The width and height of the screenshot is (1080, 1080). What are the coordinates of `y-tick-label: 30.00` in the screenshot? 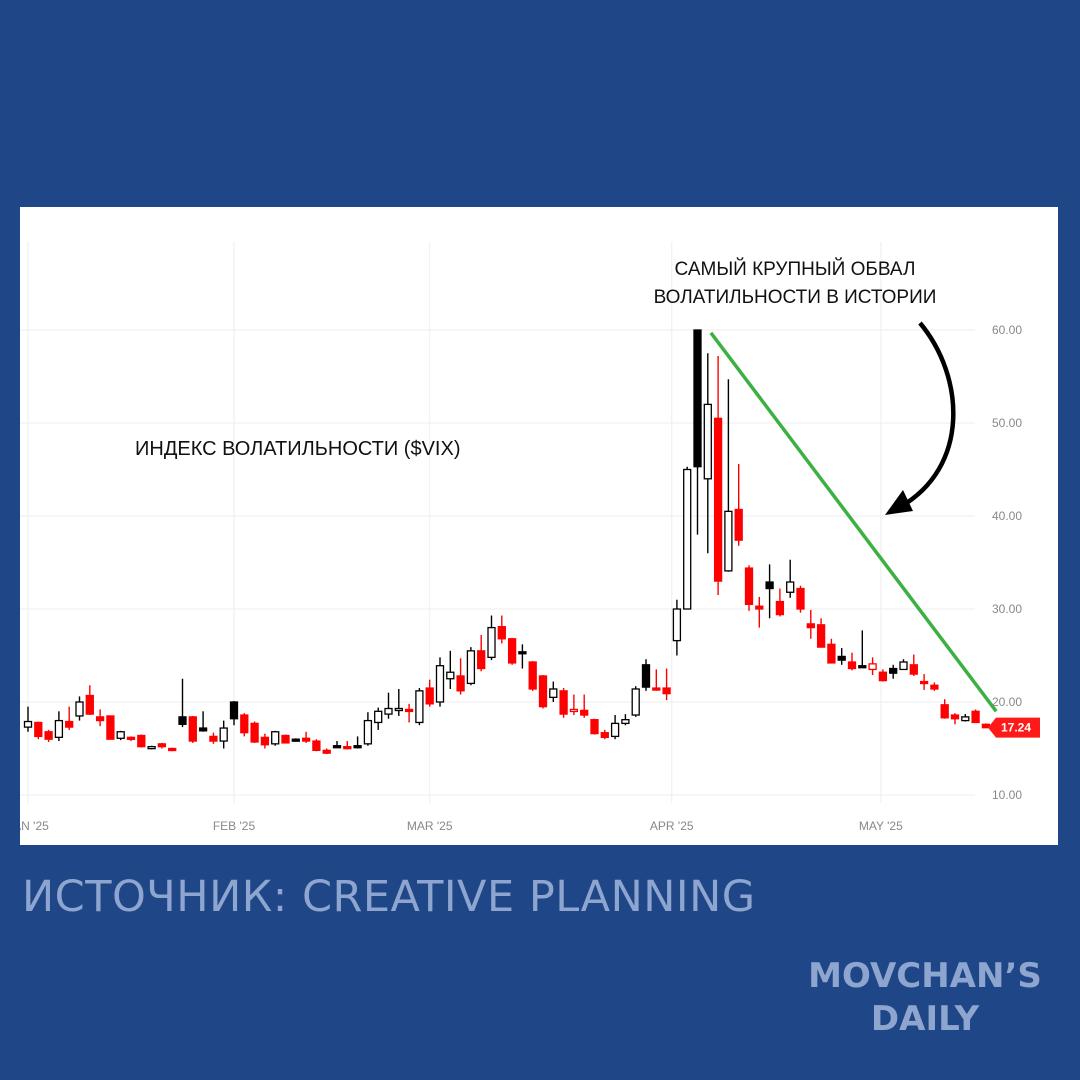 It's located at (1007, 609).